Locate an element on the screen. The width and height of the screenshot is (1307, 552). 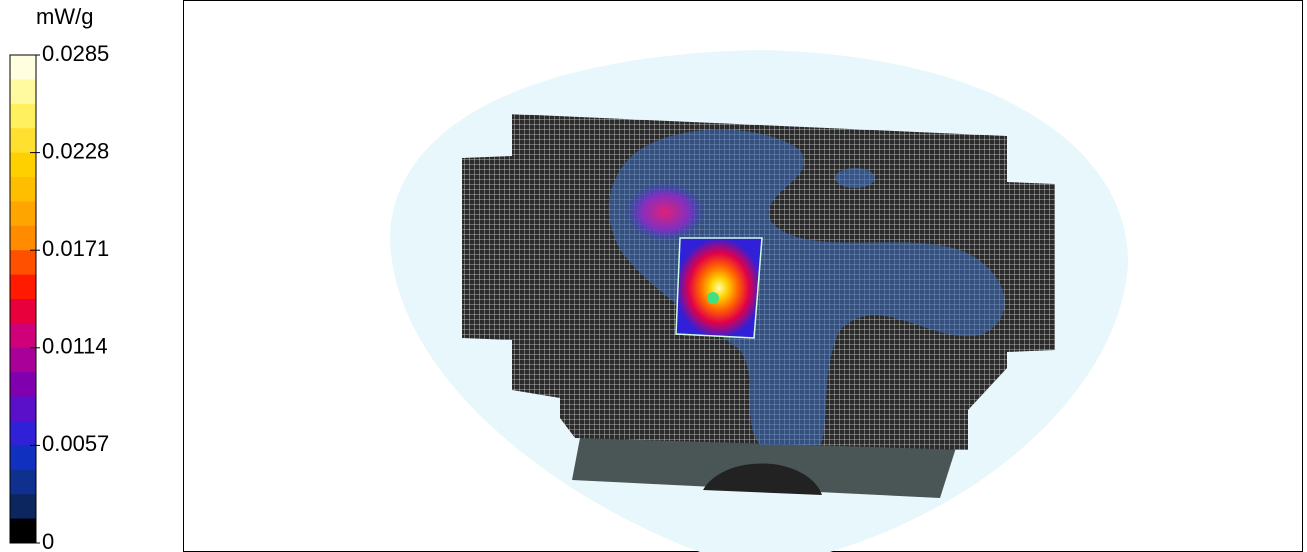
sar-secondary-peak is located at coordinates (665, 212).